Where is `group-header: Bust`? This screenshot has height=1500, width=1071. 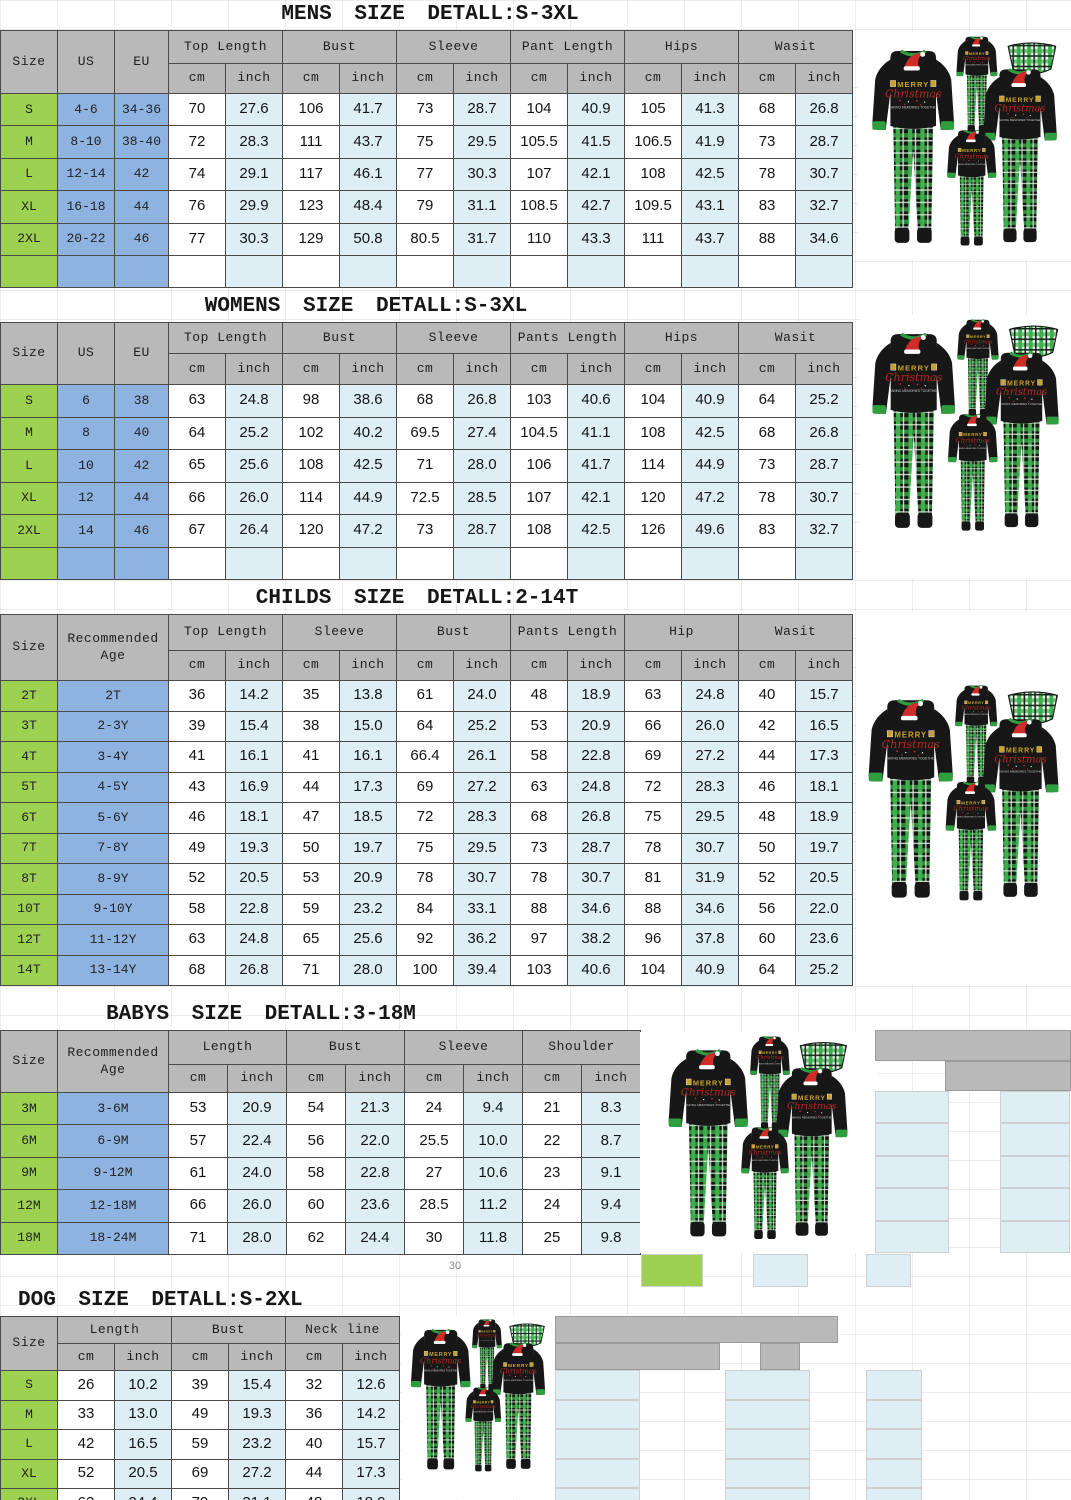
group-header: Bust is located at coordinates (340, 338).